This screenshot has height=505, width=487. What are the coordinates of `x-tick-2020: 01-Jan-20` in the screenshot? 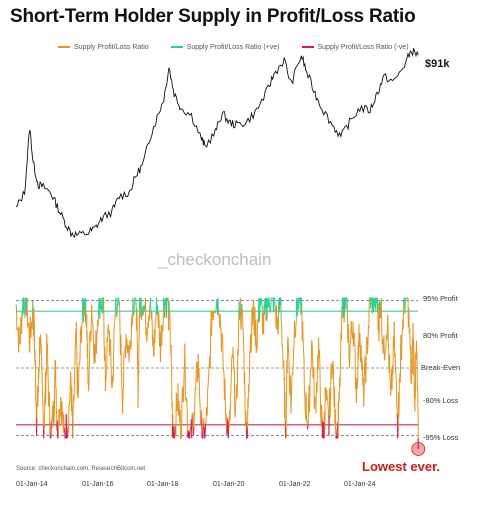 It's located at (229, 484).